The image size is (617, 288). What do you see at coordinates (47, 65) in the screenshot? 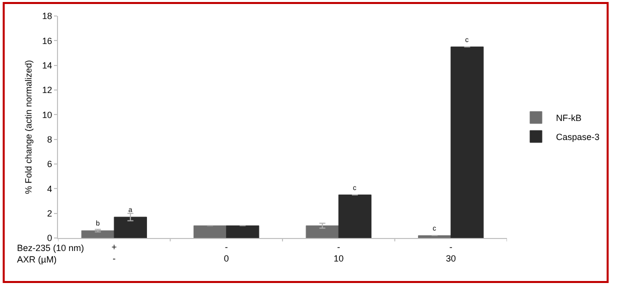
I see `y-tick-label: 14` at bounding box center [47, 65].